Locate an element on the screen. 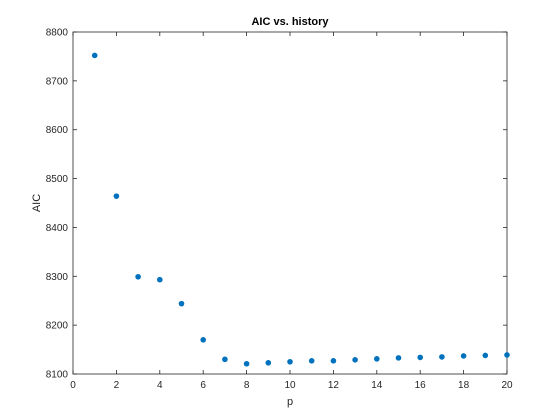  y-tick-label: 8700 is located at coordinates (57, 81).